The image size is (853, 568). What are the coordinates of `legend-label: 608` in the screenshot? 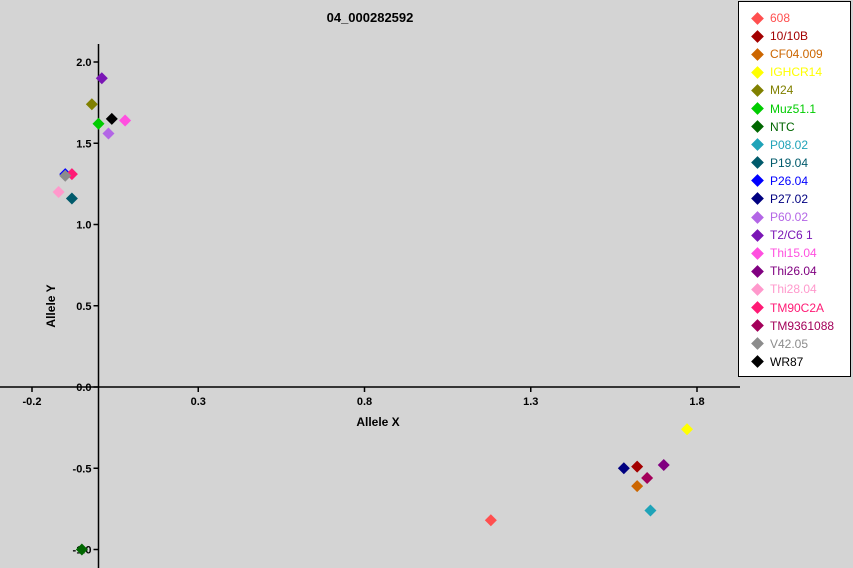 It's located at (780, 18).